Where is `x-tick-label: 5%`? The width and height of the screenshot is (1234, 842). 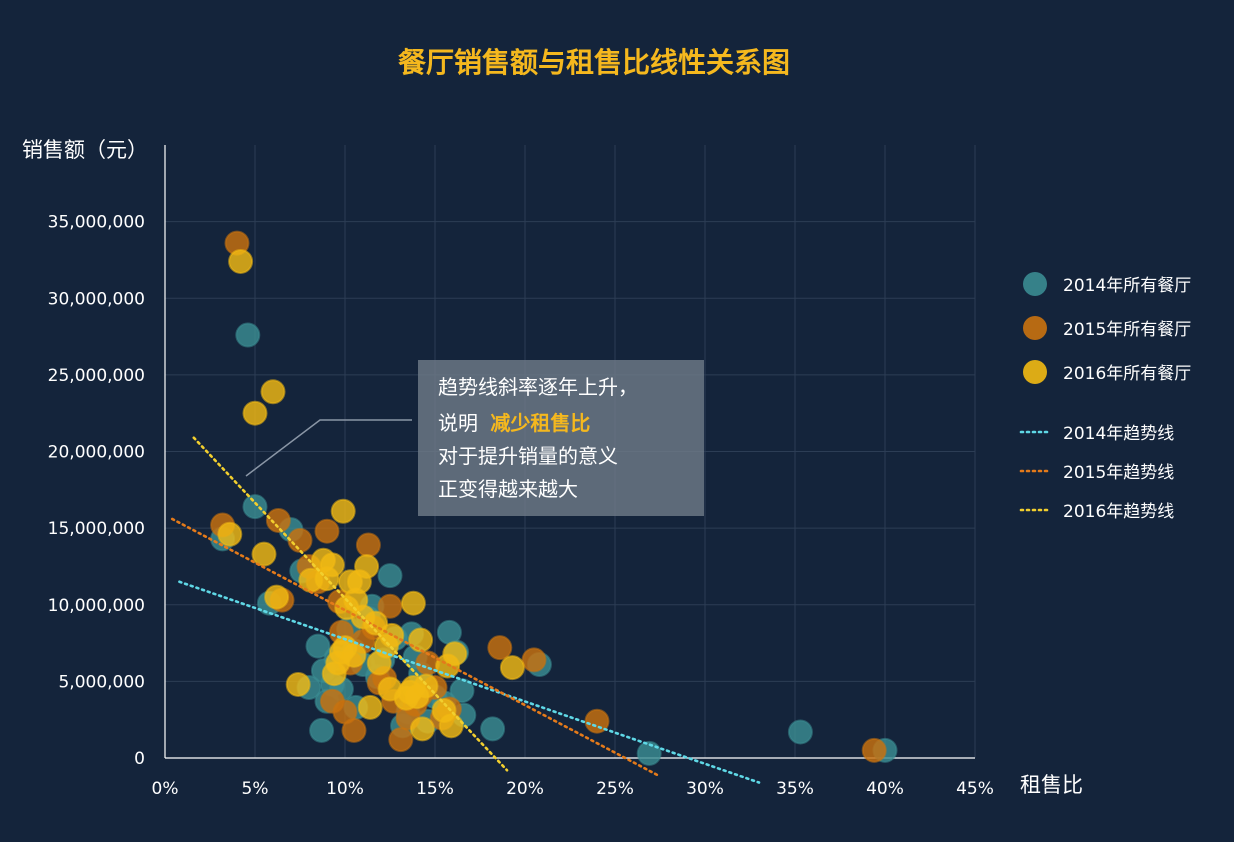 x-tick-label: 5% is located at coordinates (255, 789).